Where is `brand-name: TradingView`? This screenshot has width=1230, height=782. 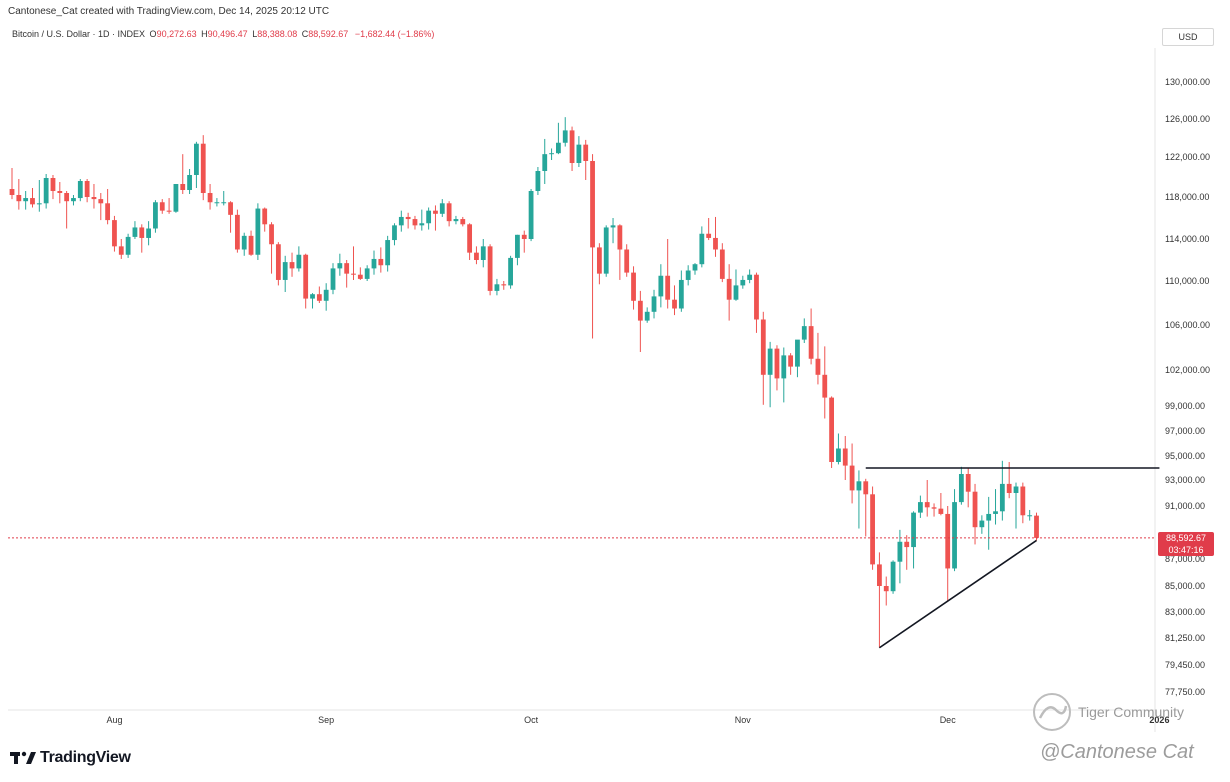 brand-name: TradingView is located at coordinates (85, 757).